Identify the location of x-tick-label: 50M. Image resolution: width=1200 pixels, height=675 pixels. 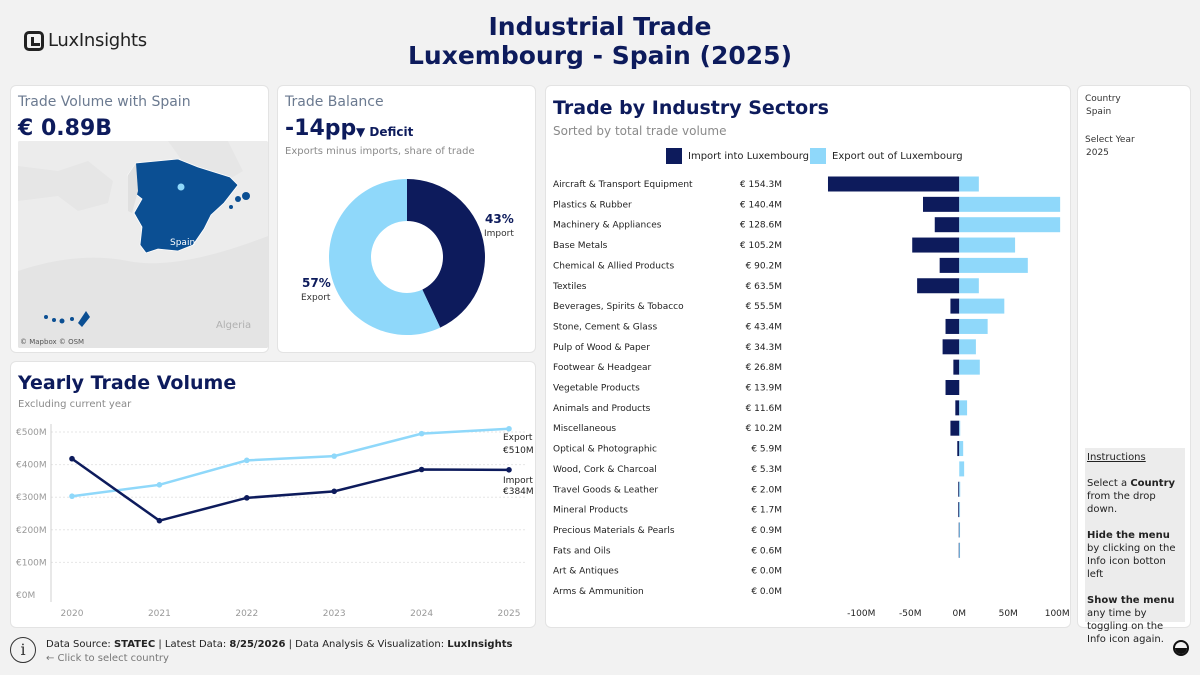
(1008, 614).